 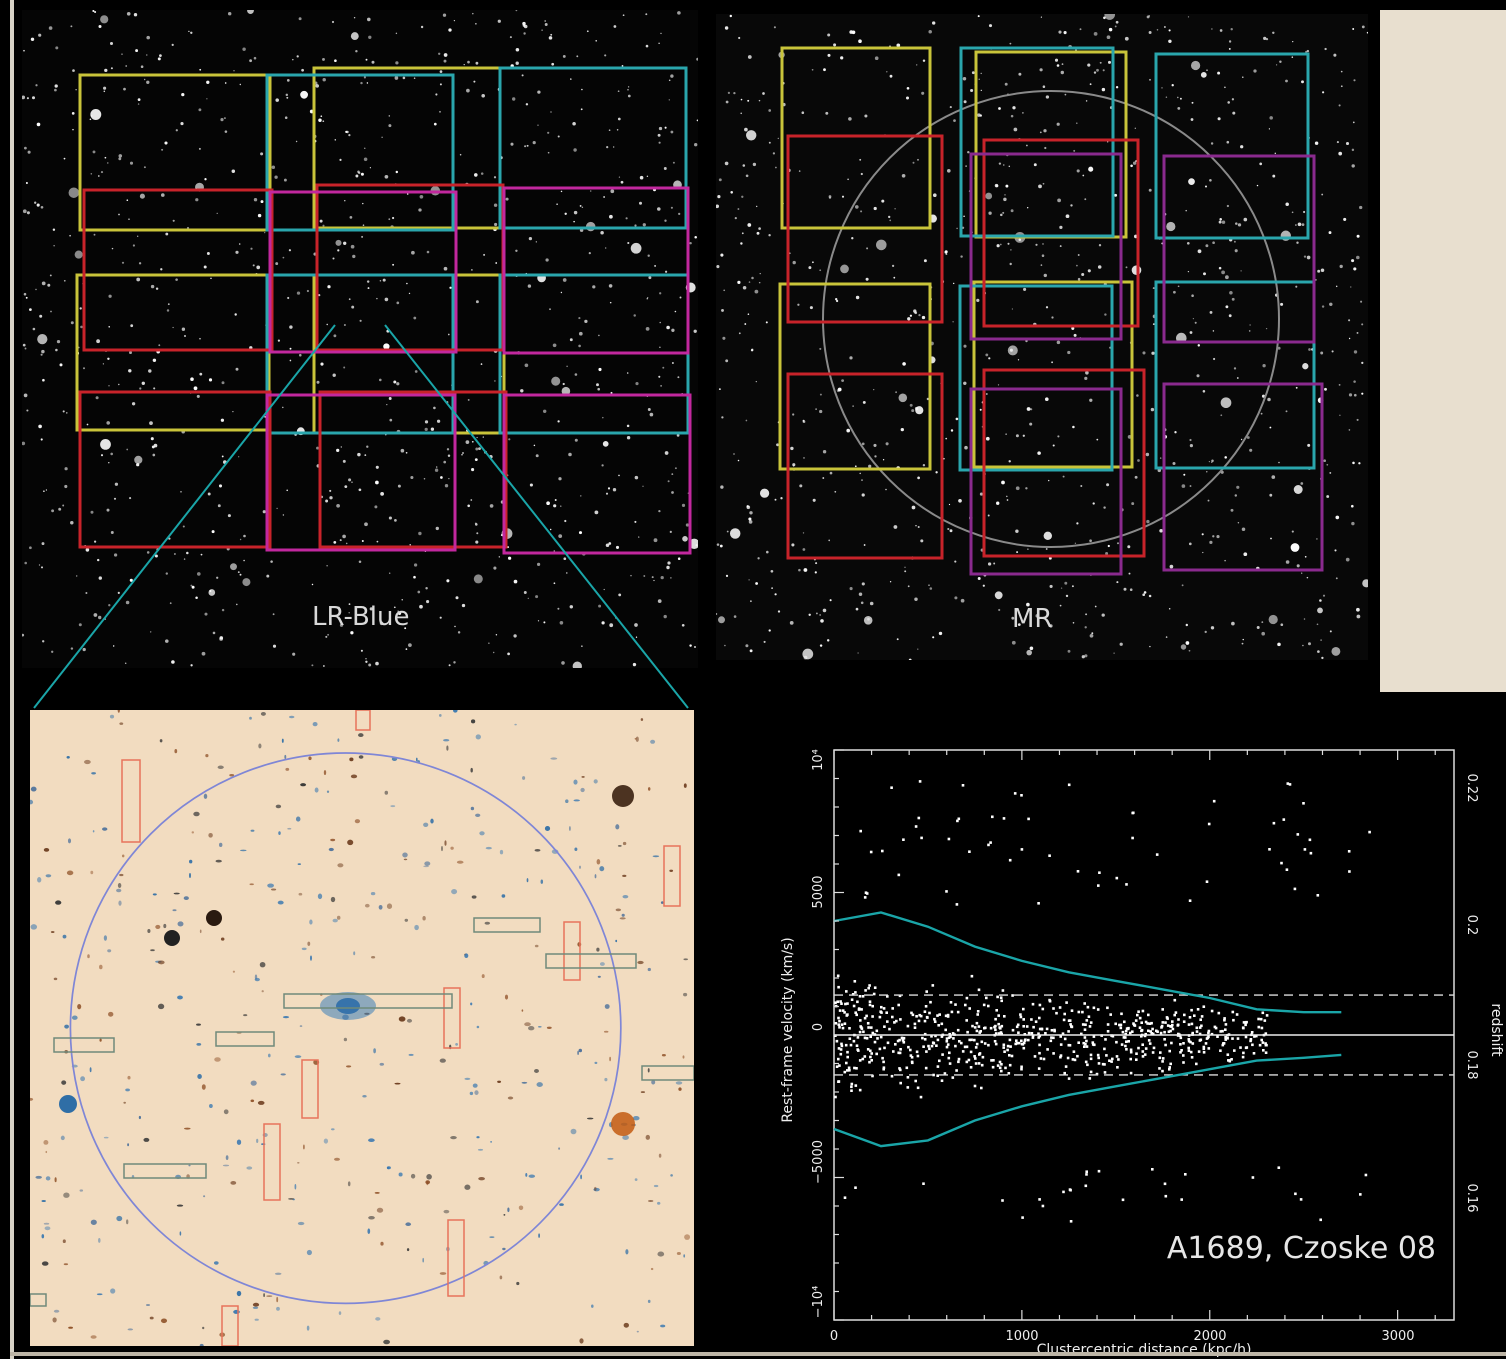 I want to click on lr-quadrant-box, so click(x=363, y=272).